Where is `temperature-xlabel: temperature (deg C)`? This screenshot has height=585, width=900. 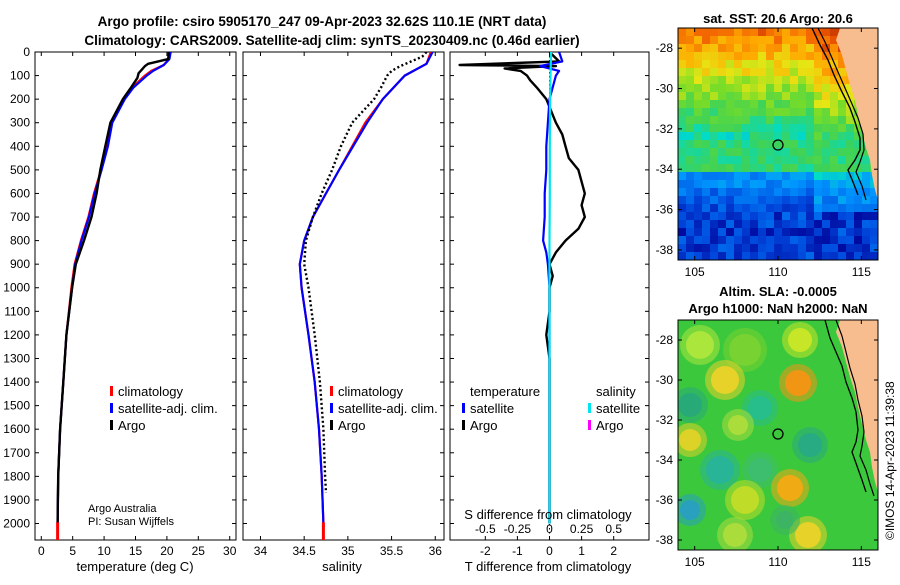
temperature-xlabel: temperature (deg C) is located at coordinates (134, 566).